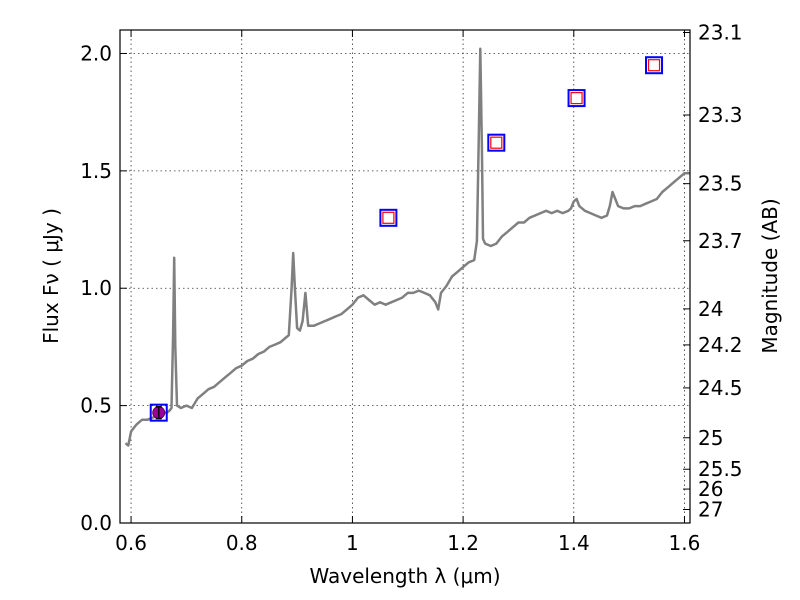  Describe the element at coordinates (96, 53) in the screenshot. I see `y-tick-label: 2.0` at that location.